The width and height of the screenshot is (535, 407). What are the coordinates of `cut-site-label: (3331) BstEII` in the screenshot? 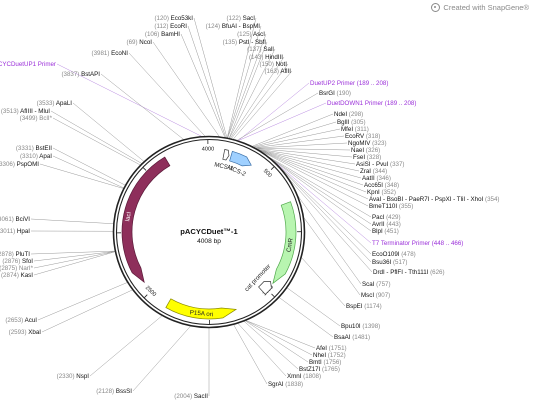 It's located at (34, 148).